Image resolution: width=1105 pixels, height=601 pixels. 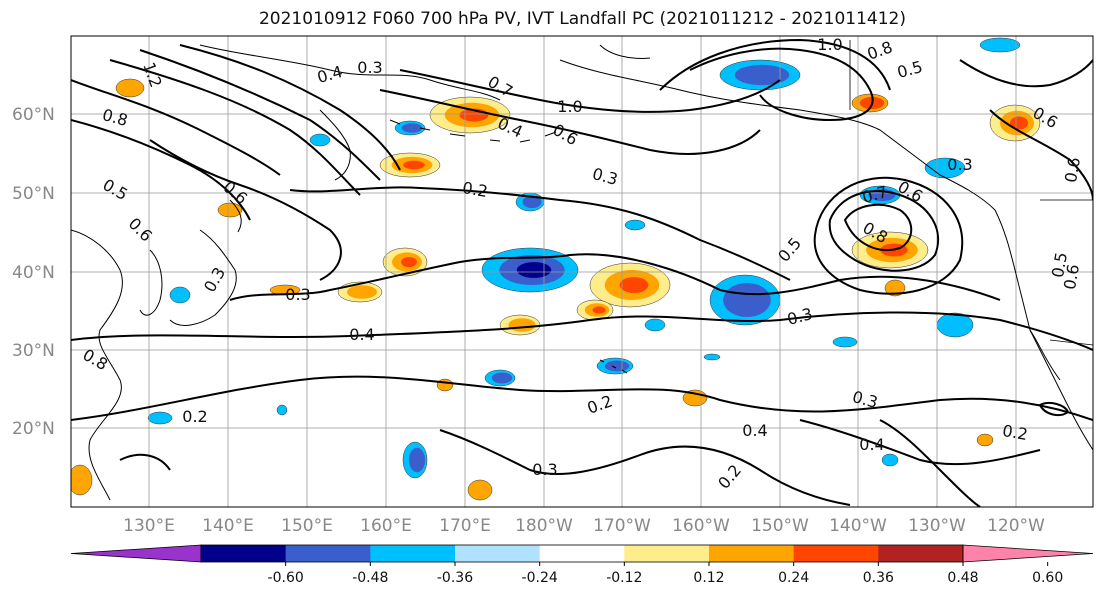 What do you see at coordinates (1016, 526) in the screenshot?
I see `lon-label: 120°W` at bounding box center [1016, 526].